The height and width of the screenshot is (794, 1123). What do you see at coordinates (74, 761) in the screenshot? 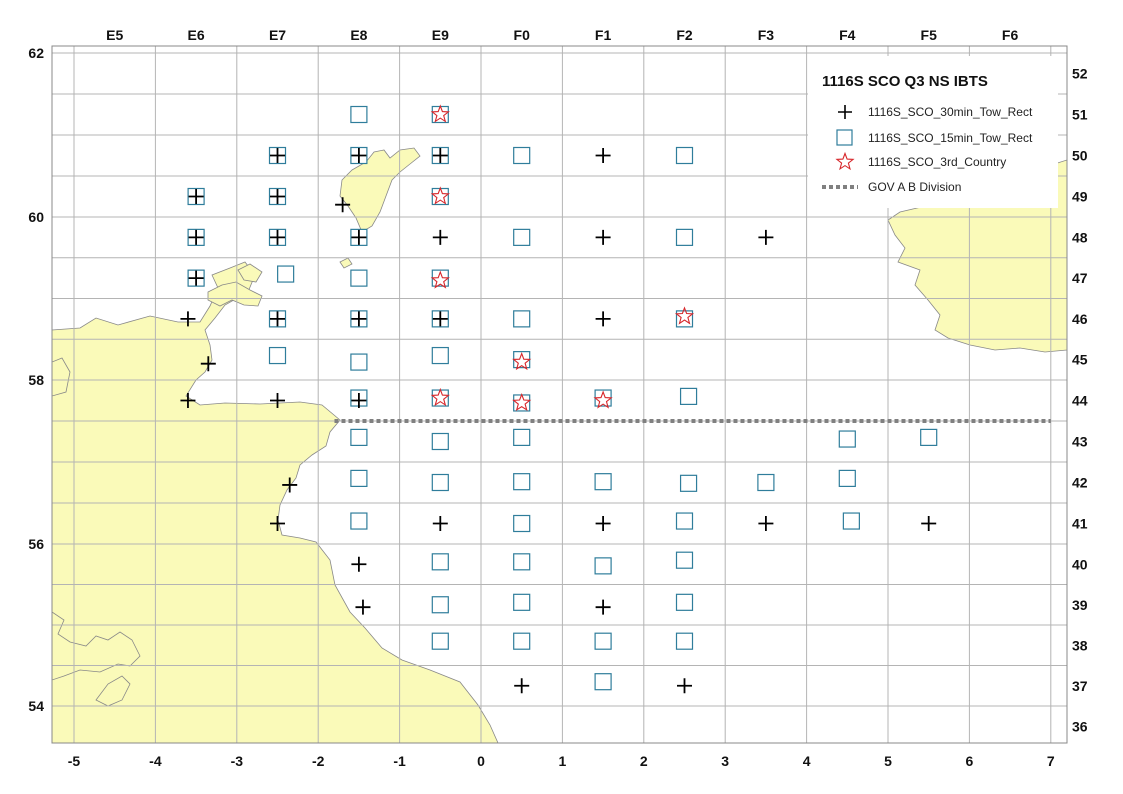
I see `lon-tick-label: -5` at bounding box center [74, 761].